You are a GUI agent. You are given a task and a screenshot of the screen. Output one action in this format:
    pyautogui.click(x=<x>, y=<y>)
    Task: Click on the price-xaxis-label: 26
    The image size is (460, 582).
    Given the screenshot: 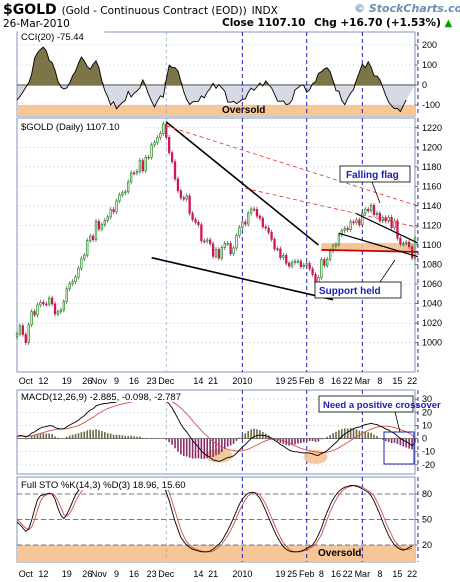 What is the action you would take?
    pyautogui.click(x=87, y=381)
    